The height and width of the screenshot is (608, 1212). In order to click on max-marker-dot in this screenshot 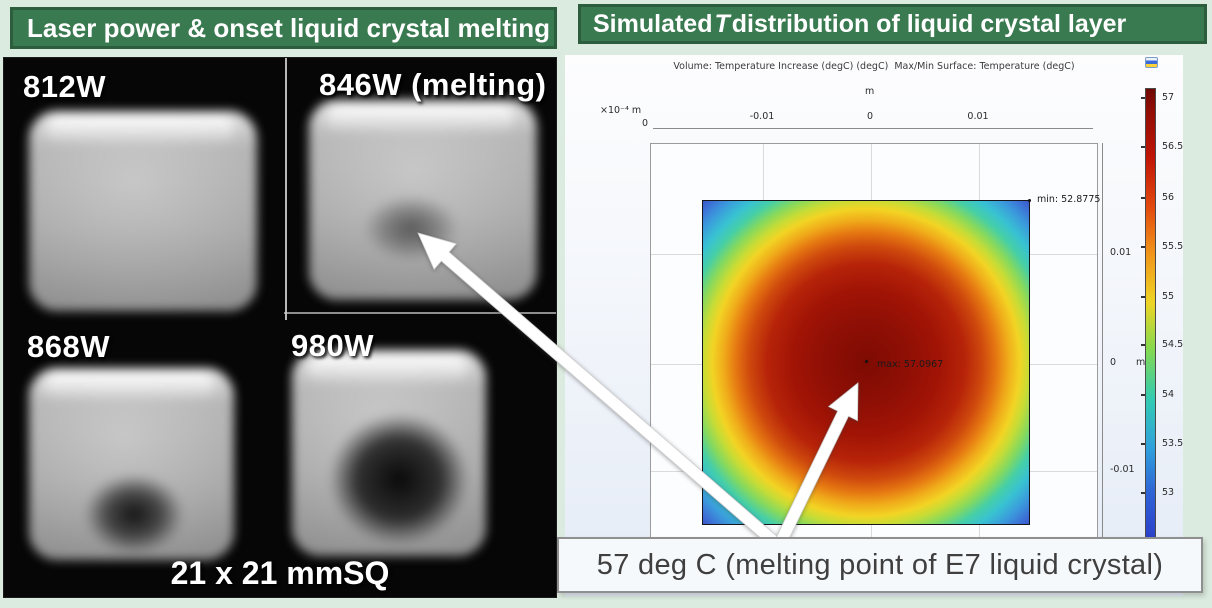, I will do `click(866, 361)`.